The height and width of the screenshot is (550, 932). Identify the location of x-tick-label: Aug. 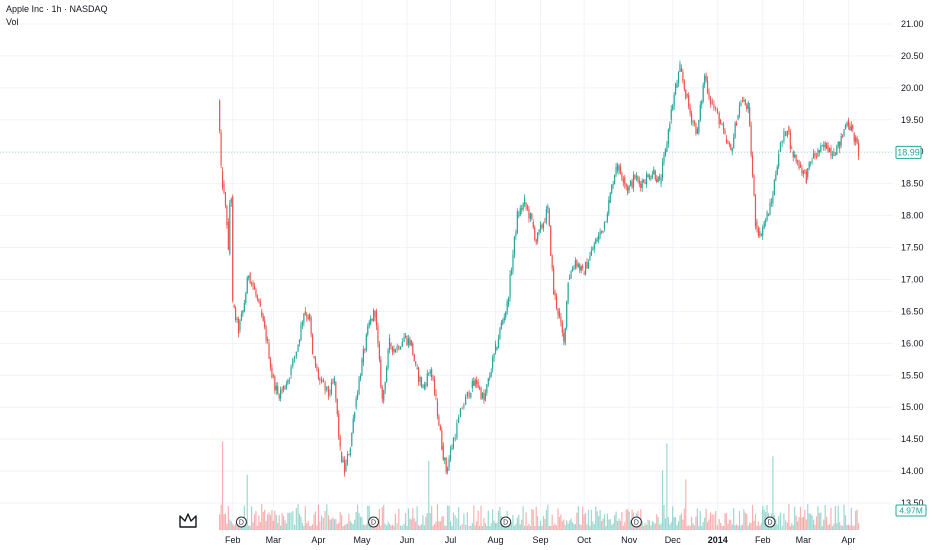
(496, 540).